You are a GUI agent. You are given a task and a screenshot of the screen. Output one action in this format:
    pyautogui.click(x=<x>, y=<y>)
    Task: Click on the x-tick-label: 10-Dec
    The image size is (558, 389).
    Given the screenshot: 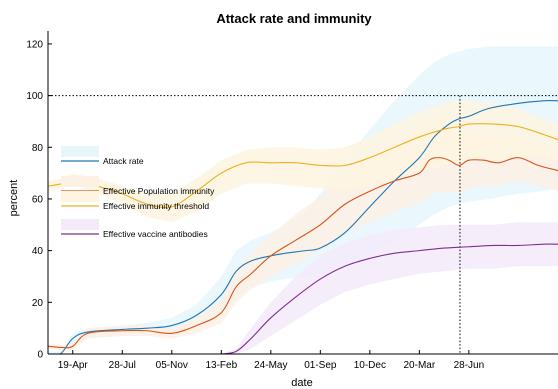 What is the action you would take?
    pyautogui.click(x=370, y=365)
    